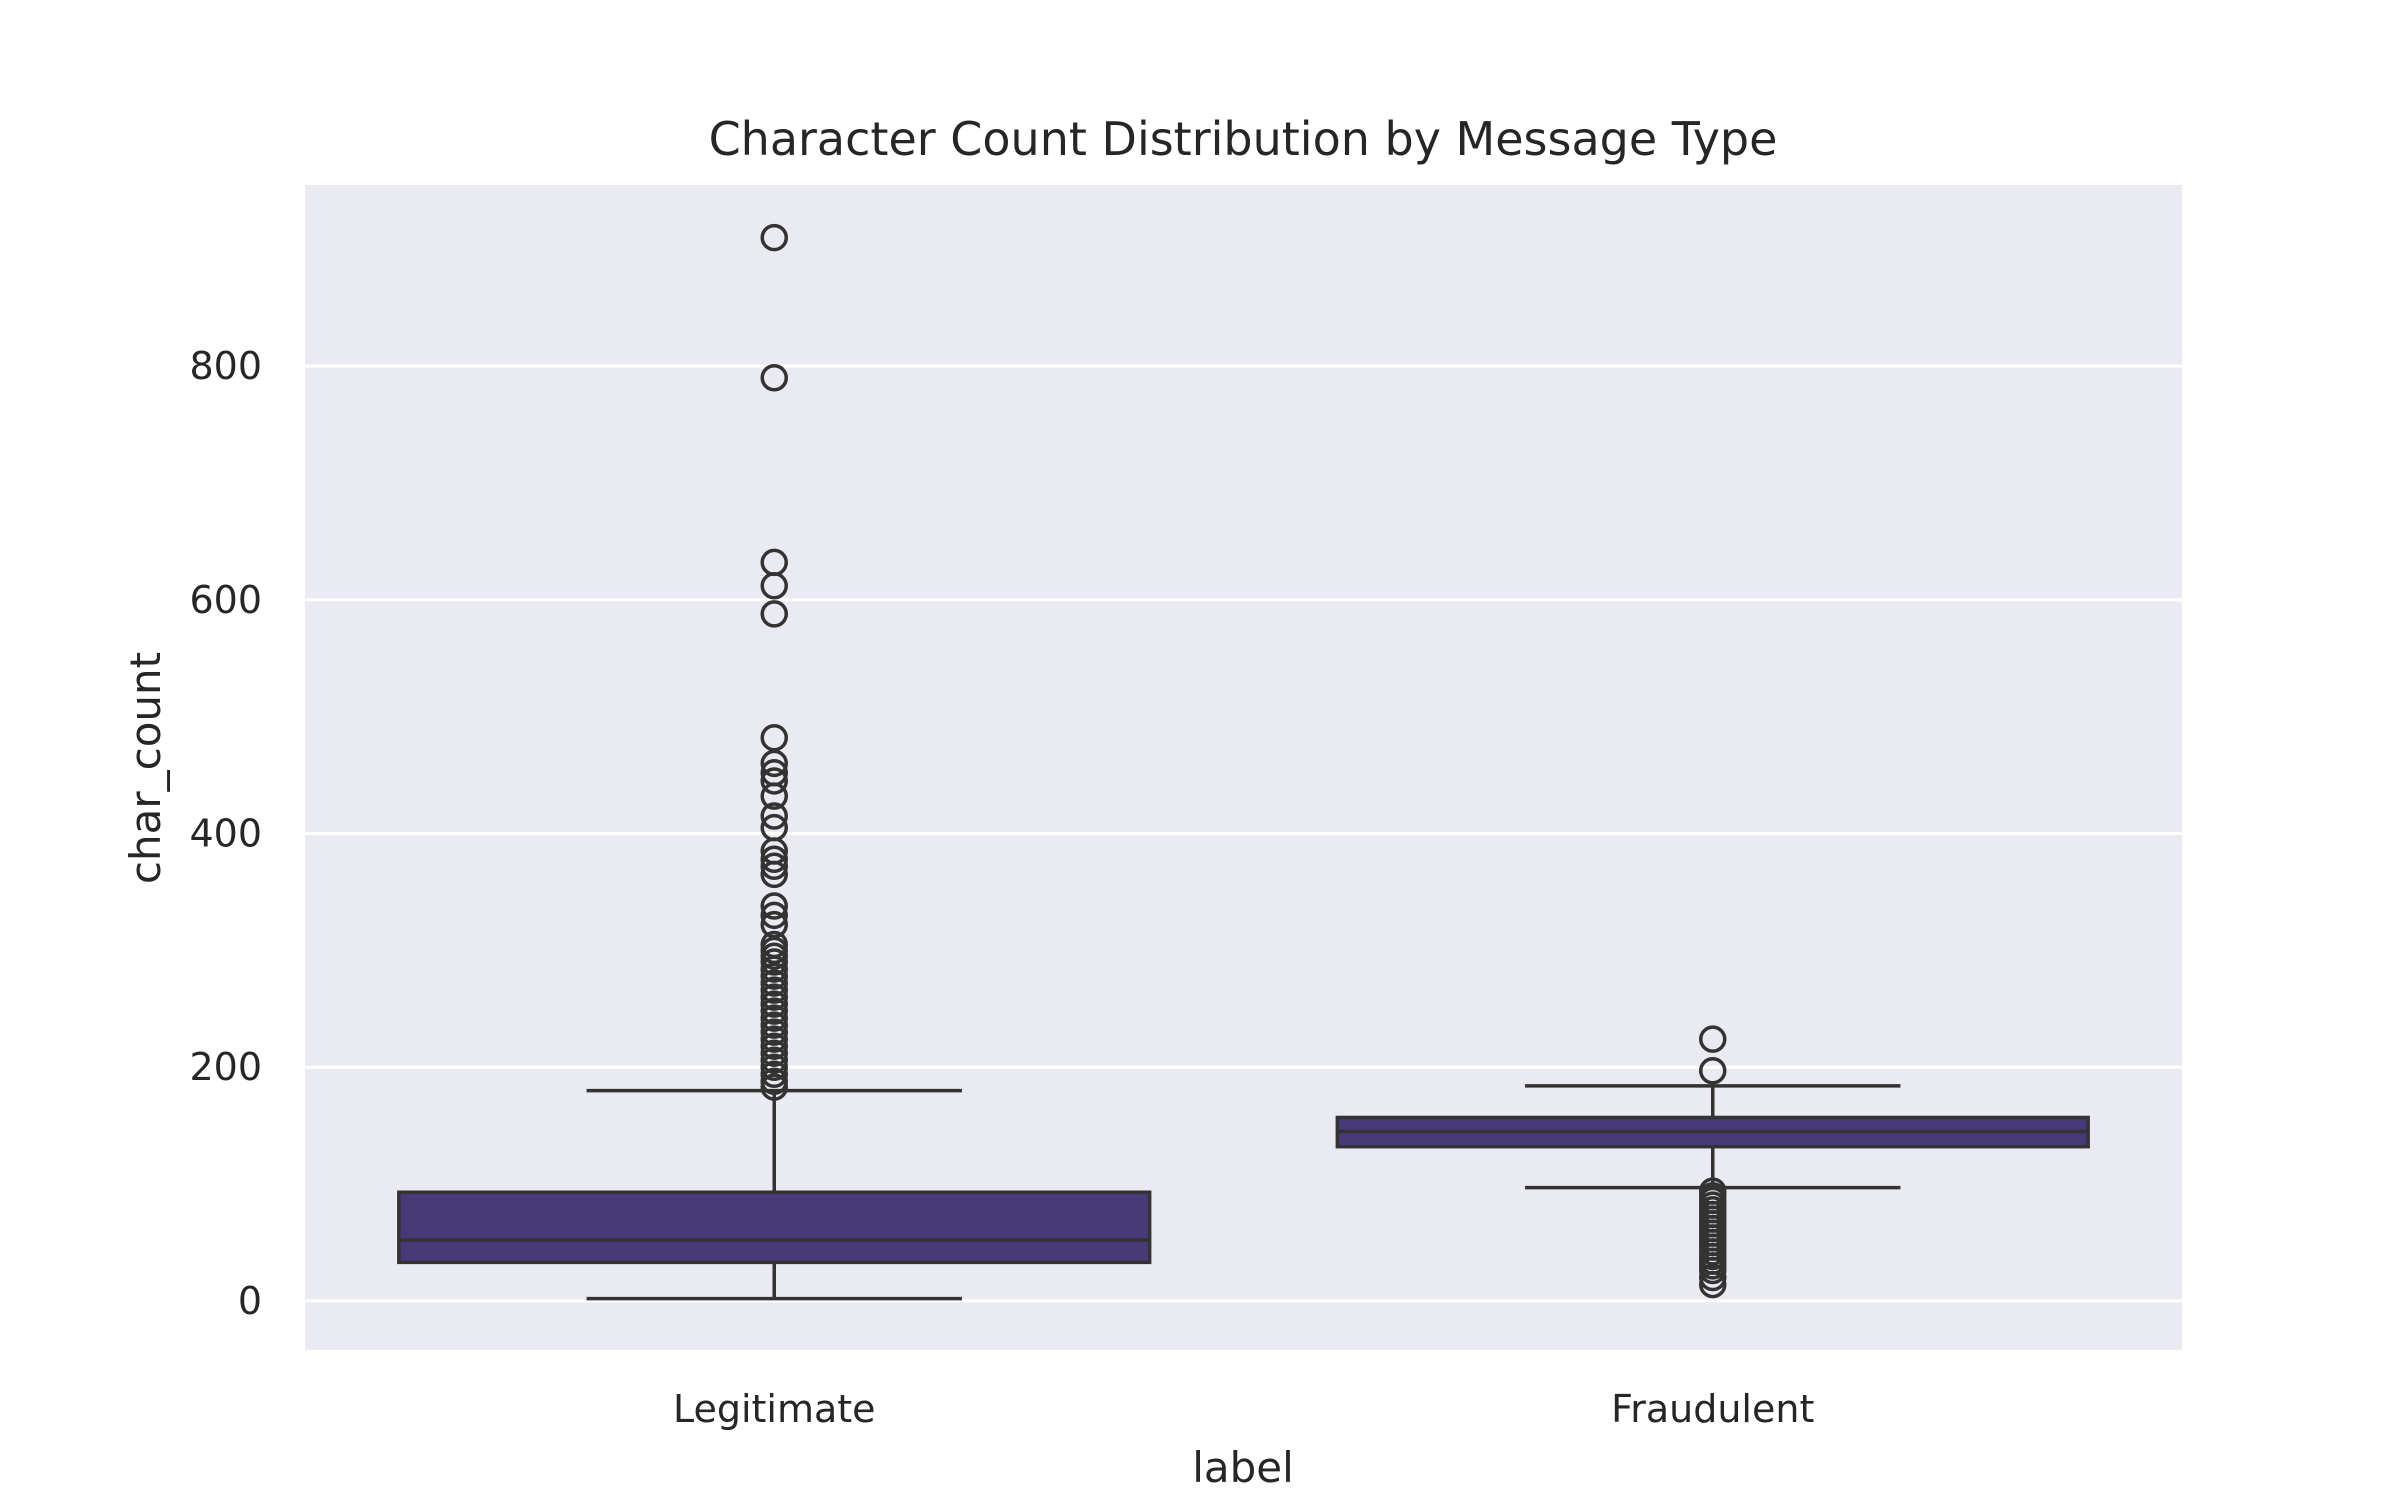 This screenshot has width=2400, height=1500. I want to click on x-tick-label: Legitimate, so click(774, 1409).